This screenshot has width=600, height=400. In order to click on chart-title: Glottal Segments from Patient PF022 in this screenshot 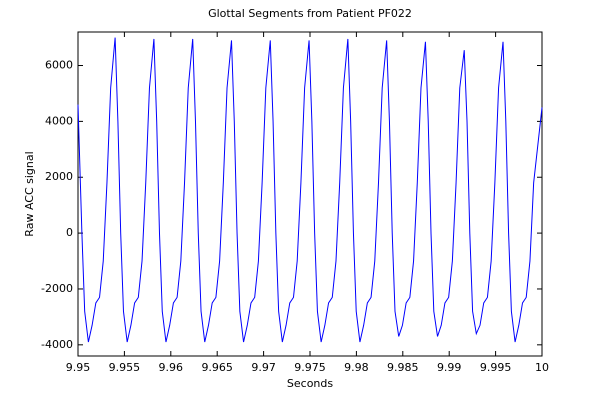, I will do `click(310, 13)`.